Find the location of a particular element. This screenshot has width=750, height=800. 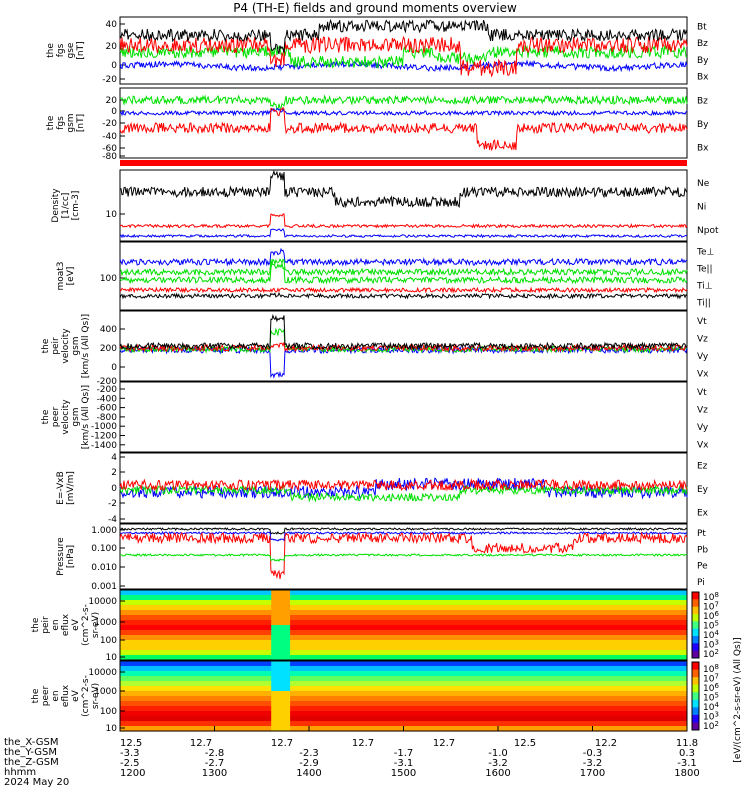

separator-band is located at coordinates (403, 163).